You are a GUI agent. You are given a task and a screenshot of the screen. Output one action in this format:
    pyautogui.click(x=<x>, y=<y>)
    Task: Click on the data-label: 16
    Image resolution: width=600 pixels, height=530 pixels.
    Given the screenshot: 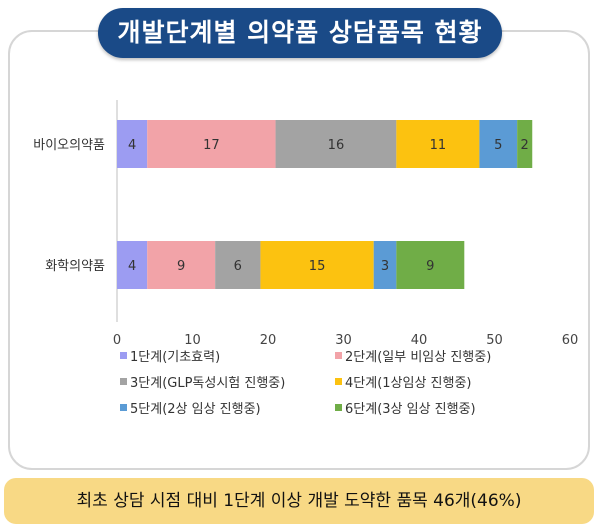 What is the action you would take?
    pyautogui.click(x=336, y=145)
    